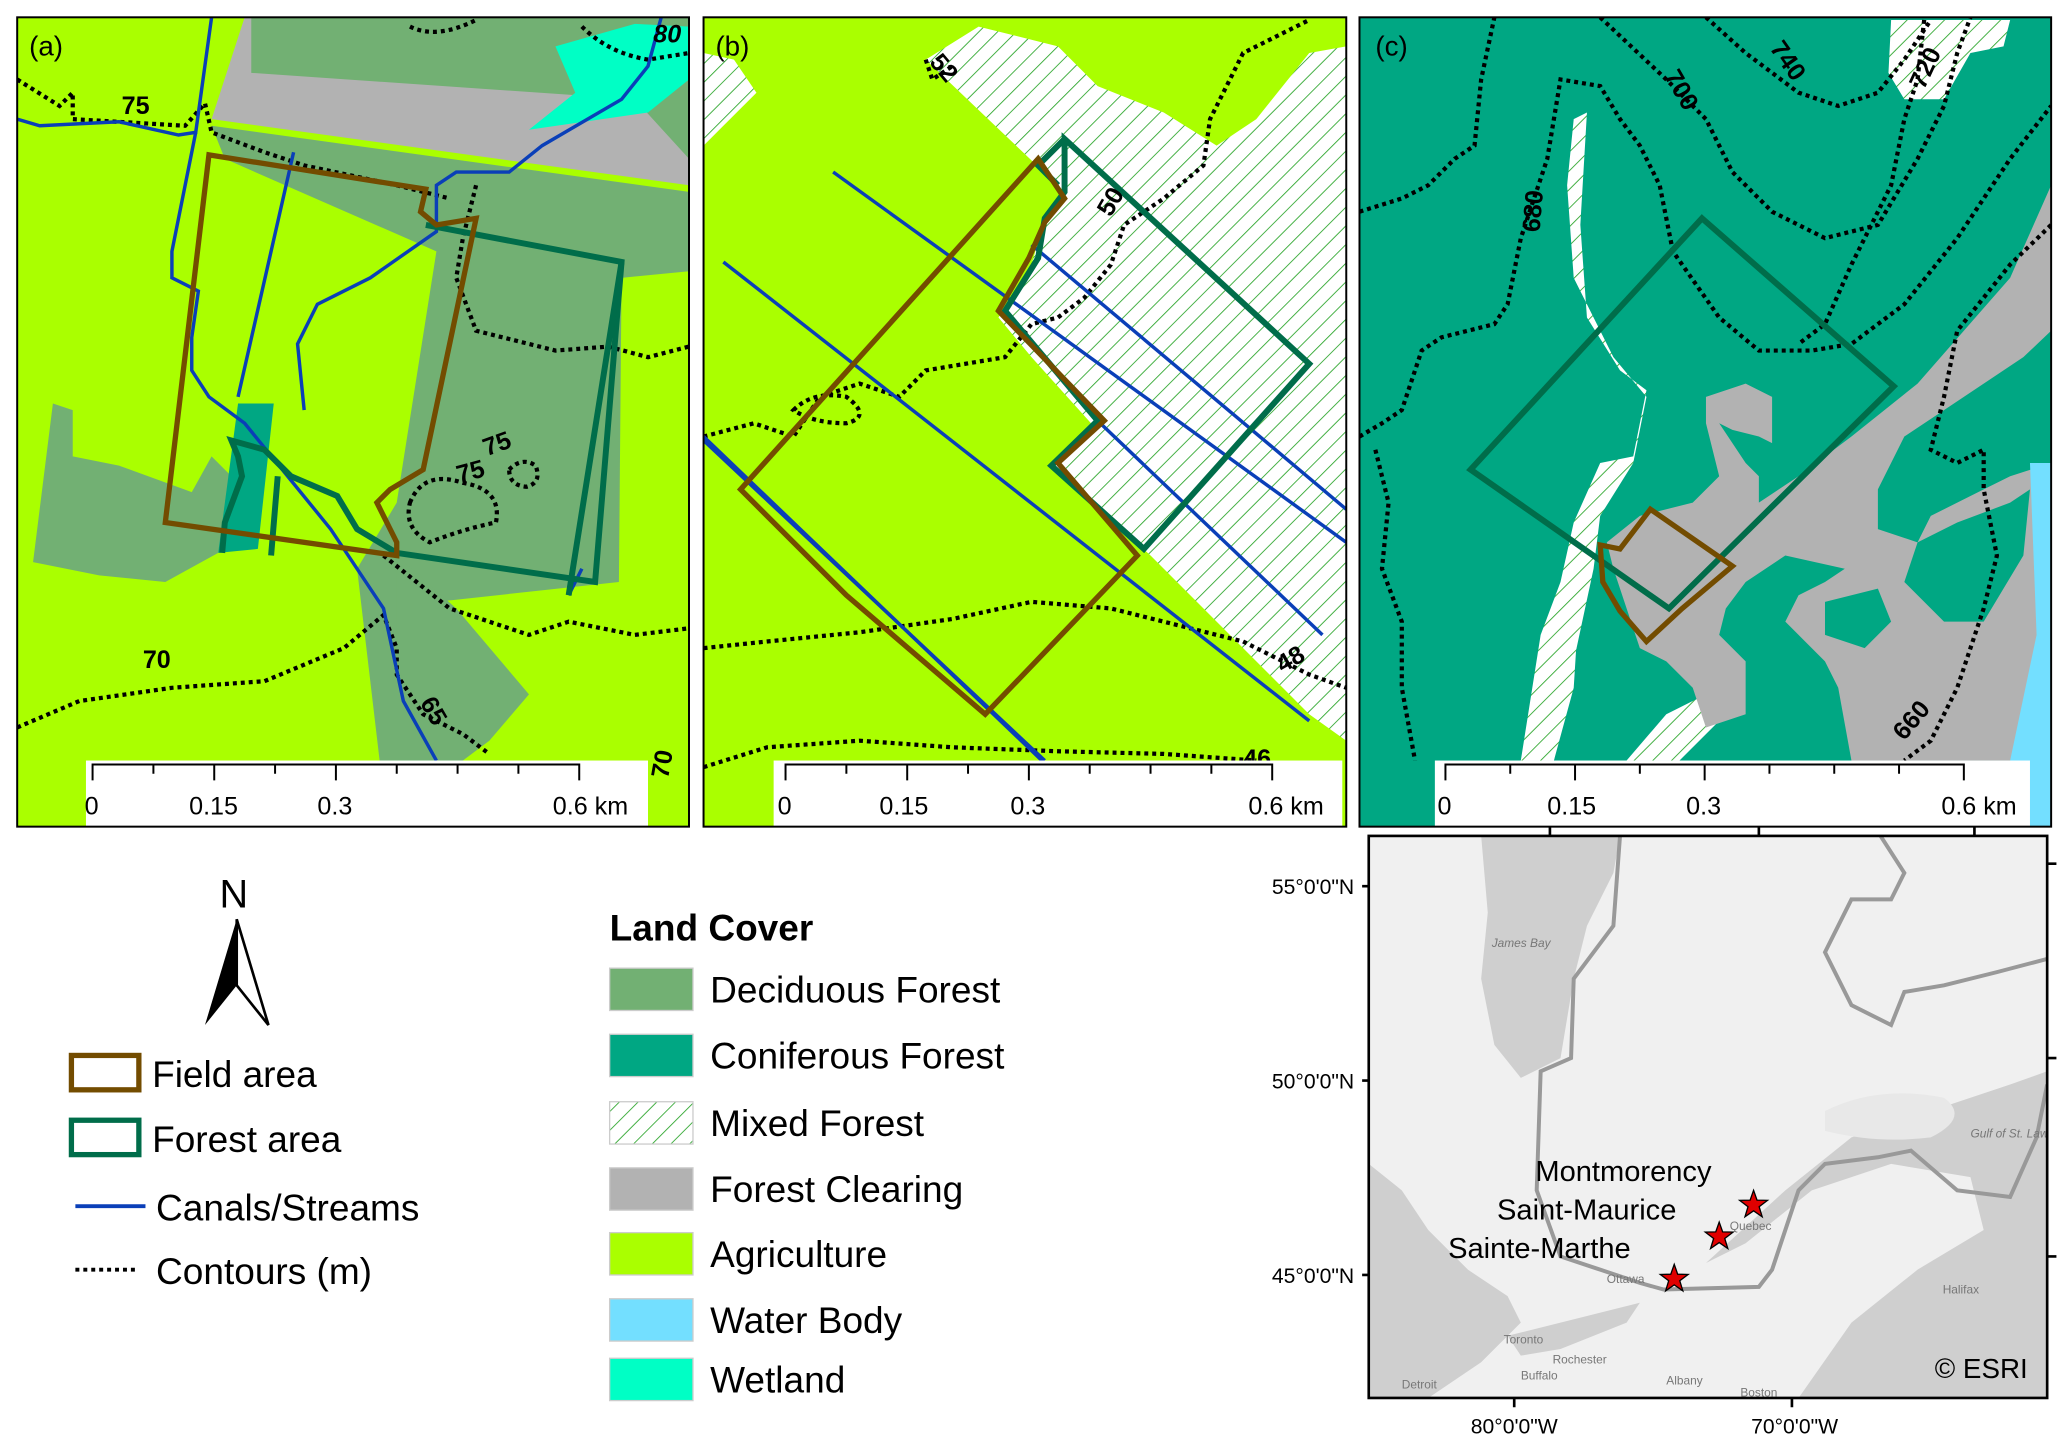  What do you see at coordinates (1876, 1234) in the screenshot?
I see `gulf-st-lawrence` at bounding box center [1876, 1234].